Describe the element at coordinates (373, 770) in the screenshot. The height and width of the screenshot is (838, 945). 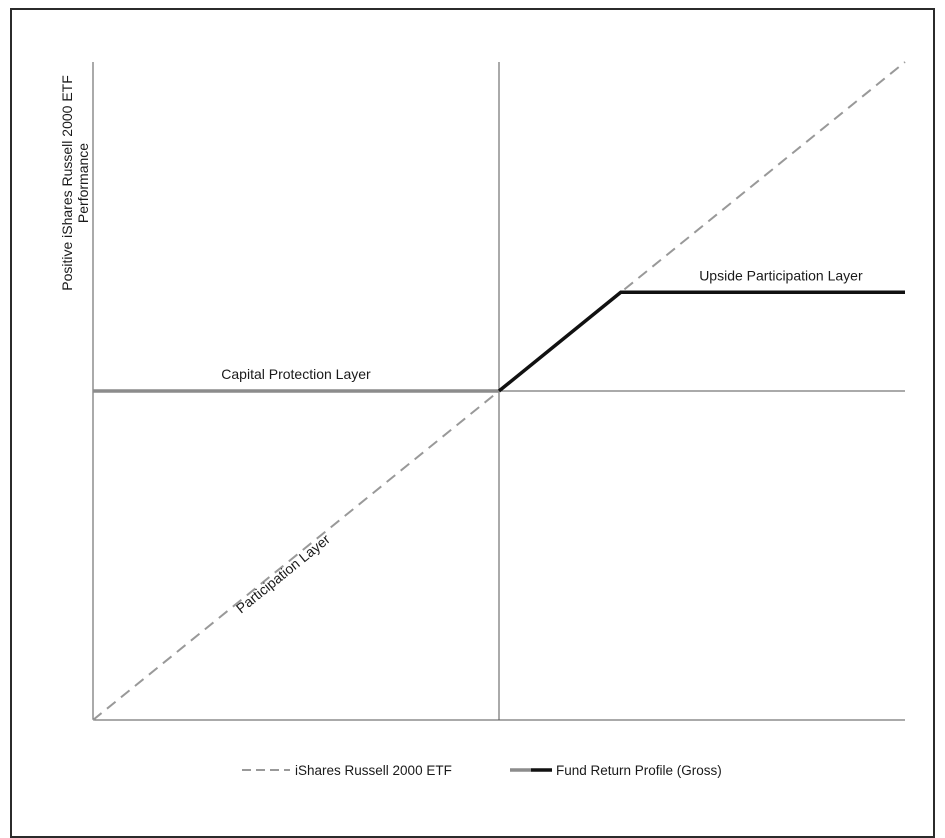
I see `legend-etf-label: iShares Russell 2000 ETF` at that location.